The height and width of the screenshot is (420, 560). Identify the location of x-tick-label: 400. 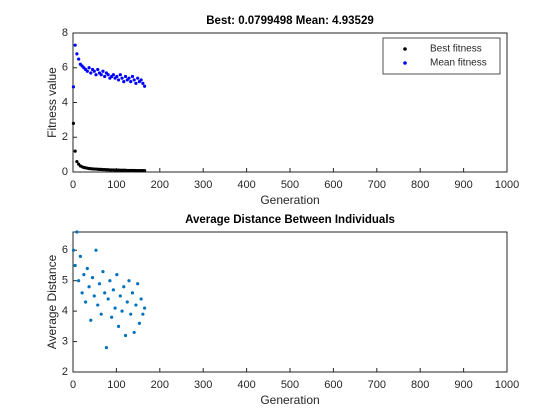
(246, 185).